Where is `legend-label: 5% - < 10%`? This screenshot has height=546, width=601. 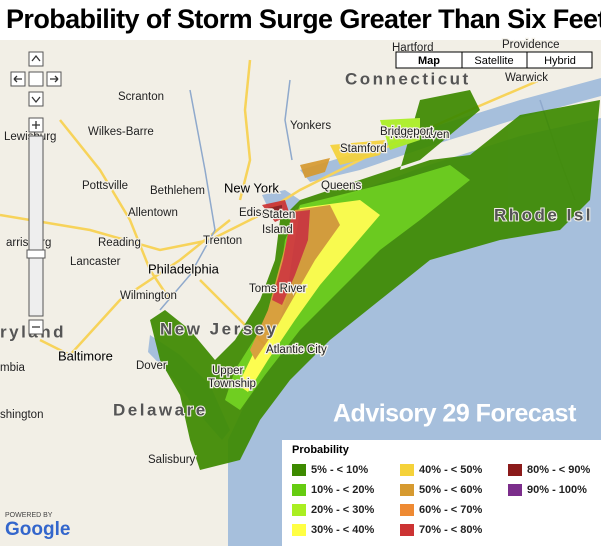
legend-label: 5% - < 10% is located at coordinates (339, 470).